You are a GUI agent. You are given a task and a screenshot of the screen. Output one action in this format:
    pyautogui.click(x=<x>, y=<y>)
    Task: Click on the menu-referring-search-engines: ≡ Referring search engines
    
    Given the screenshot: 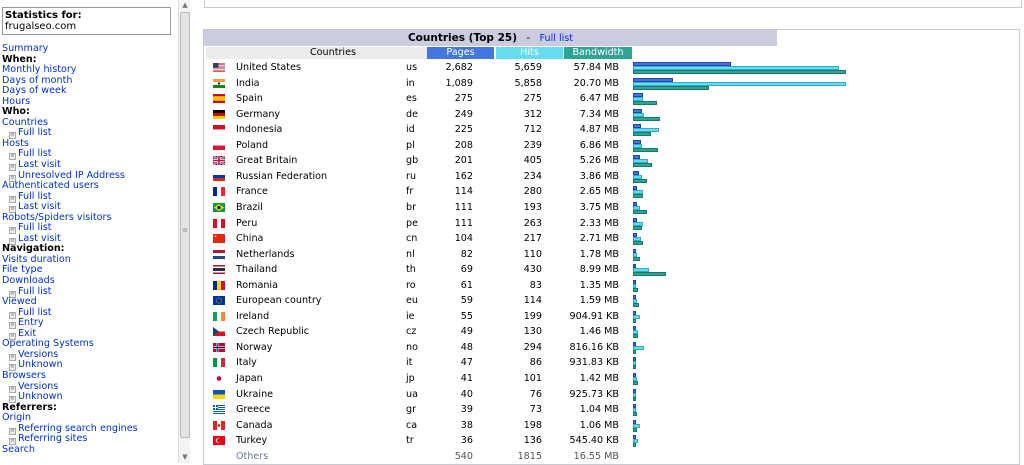 What is the action you would take?
    pyautogui.click(x=89, y=429)
    